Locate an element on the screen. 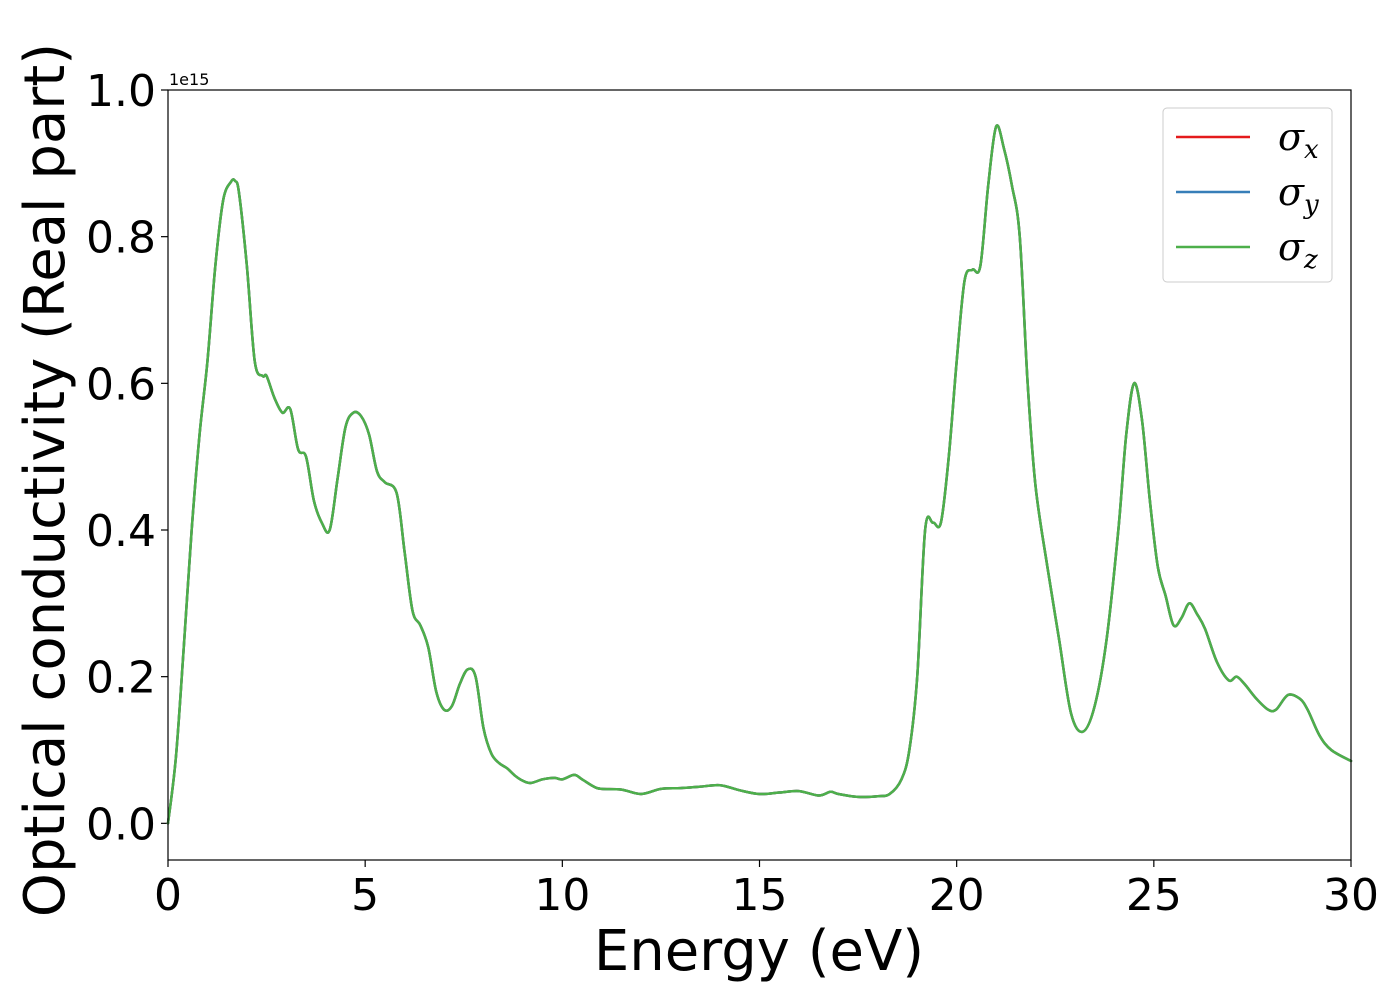 The width and height of the screenshot is (1400, 1000). x-tick-label: 30 is located at coordinates (1351, 895).